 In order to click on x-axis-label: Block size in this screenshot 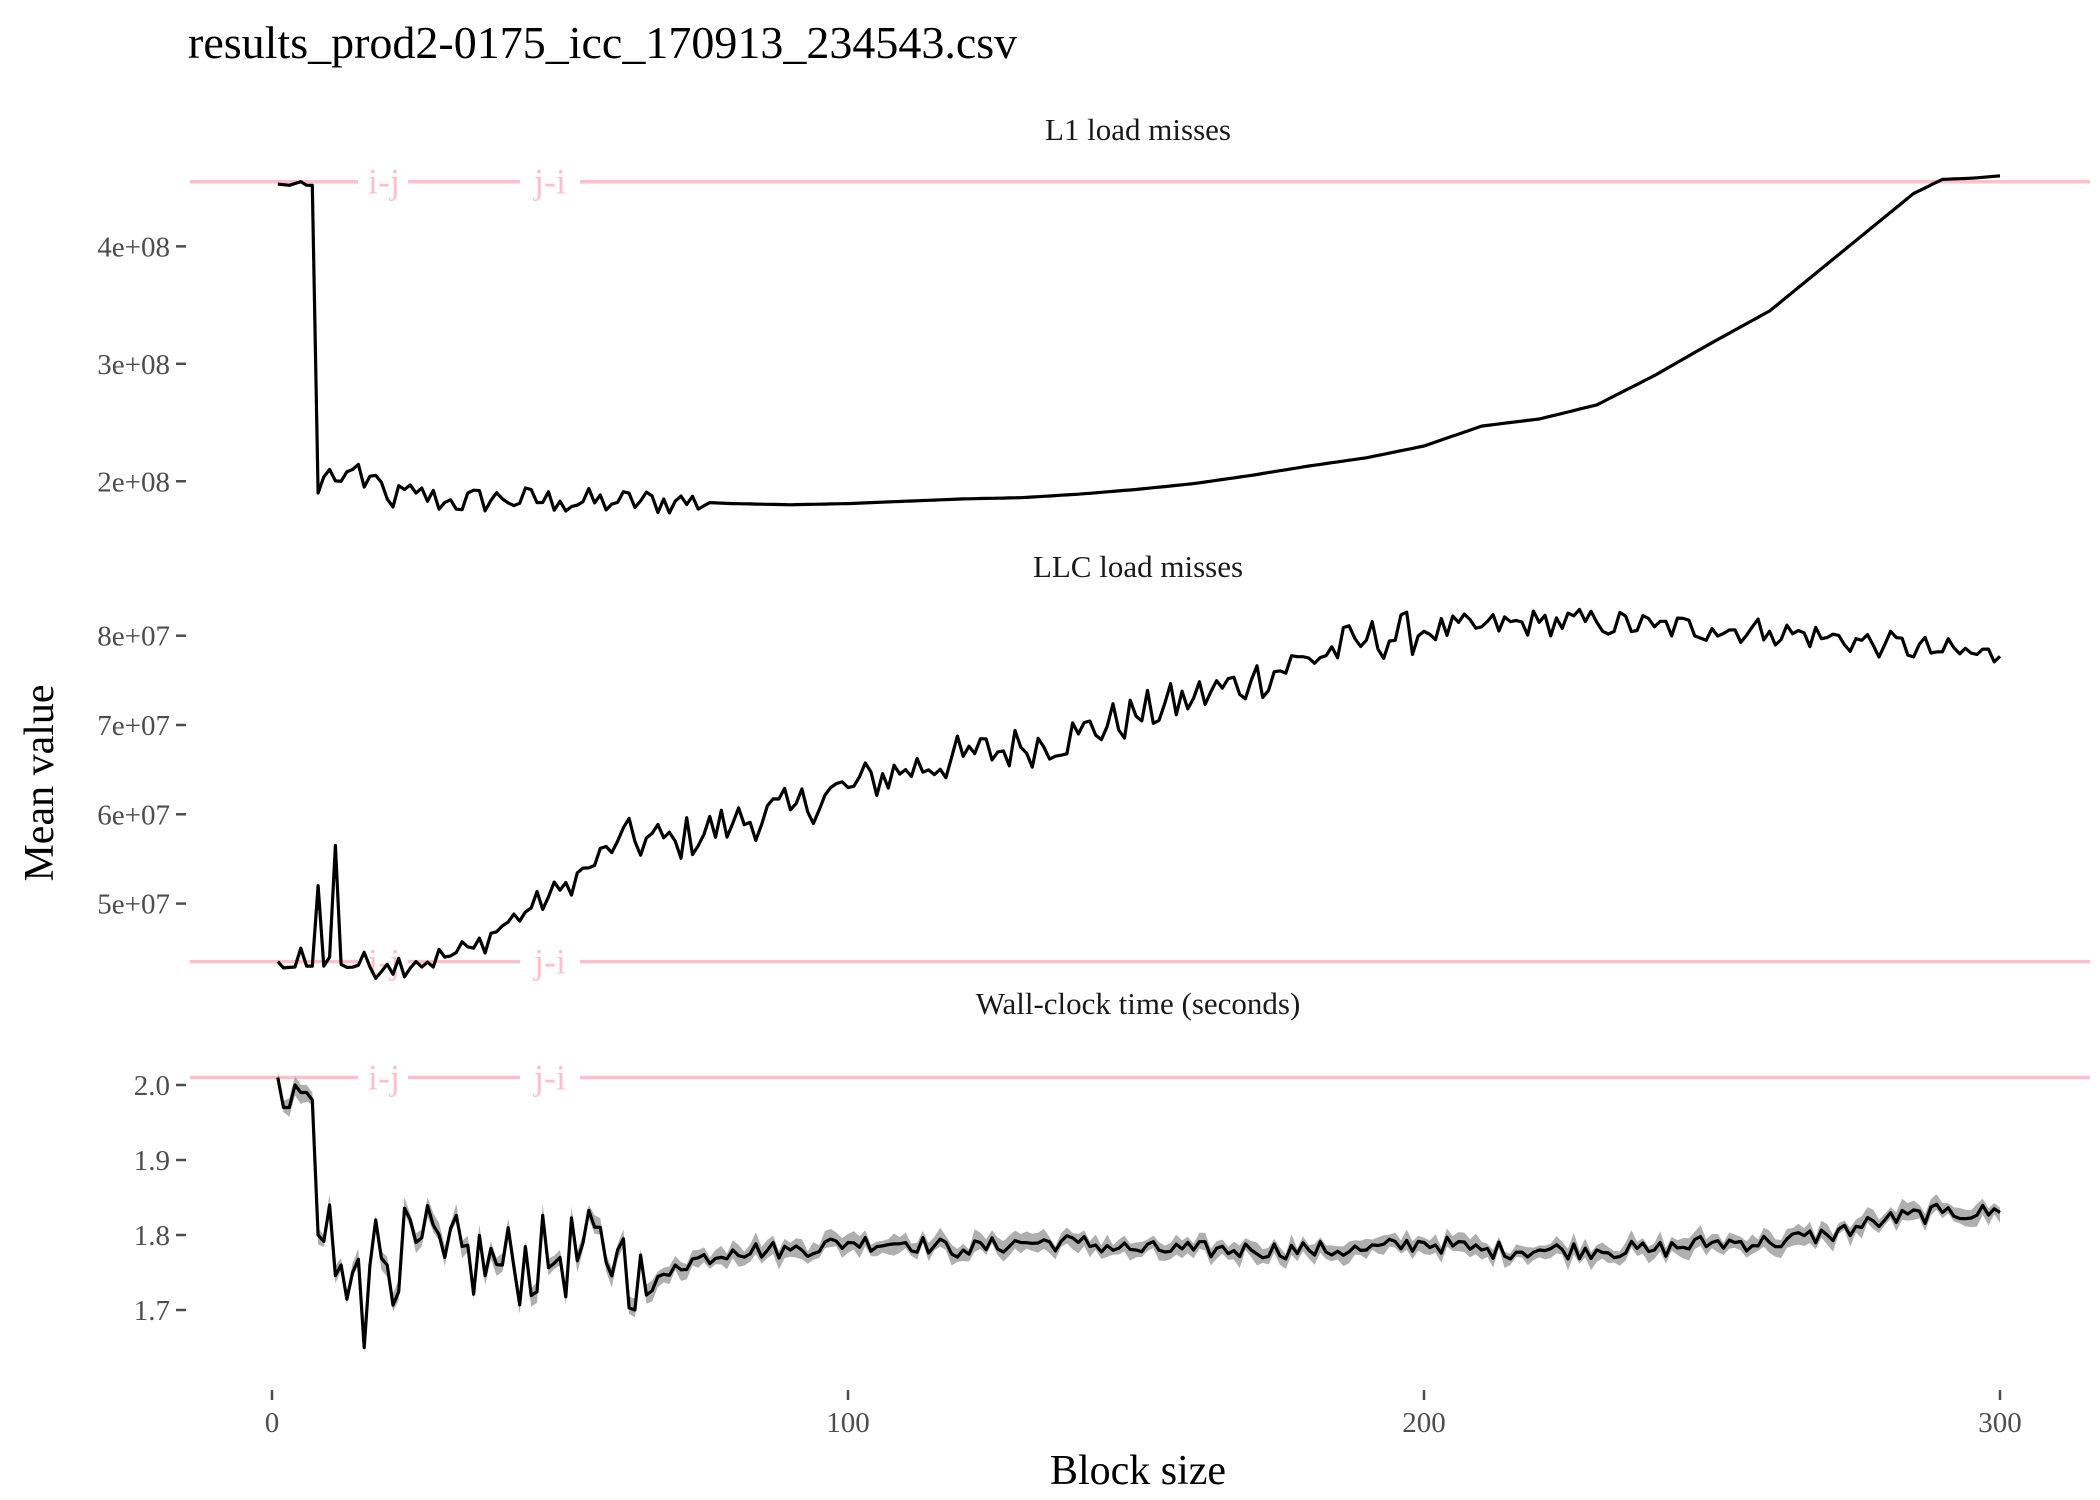, I will do `click(1138, 1471)`.